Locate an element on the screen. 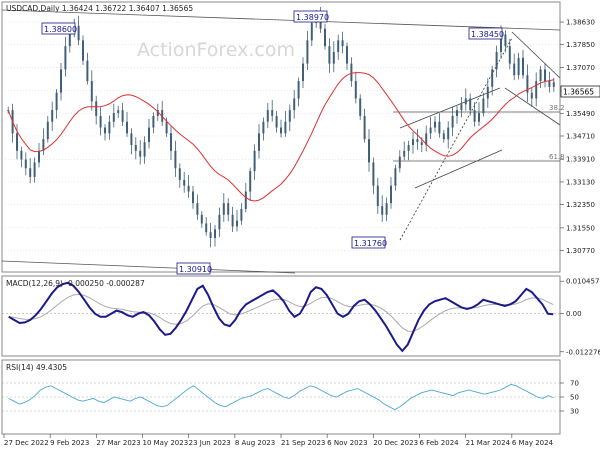  rsi-y-axis: 70 50 30 is located at coordinates (569, 398).